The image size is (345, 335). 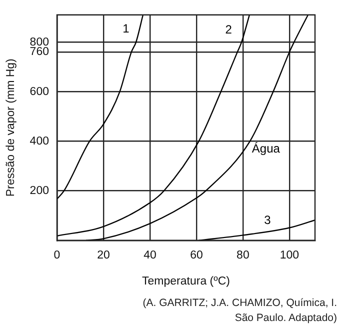 What do you see at coordinates (239, 311) in the screenshot?
I see `text: (A. GARRITZ; J.A. CHAMIZO, Química, I. São Paulo. Adaptado)` at bounding box center [239, 311].